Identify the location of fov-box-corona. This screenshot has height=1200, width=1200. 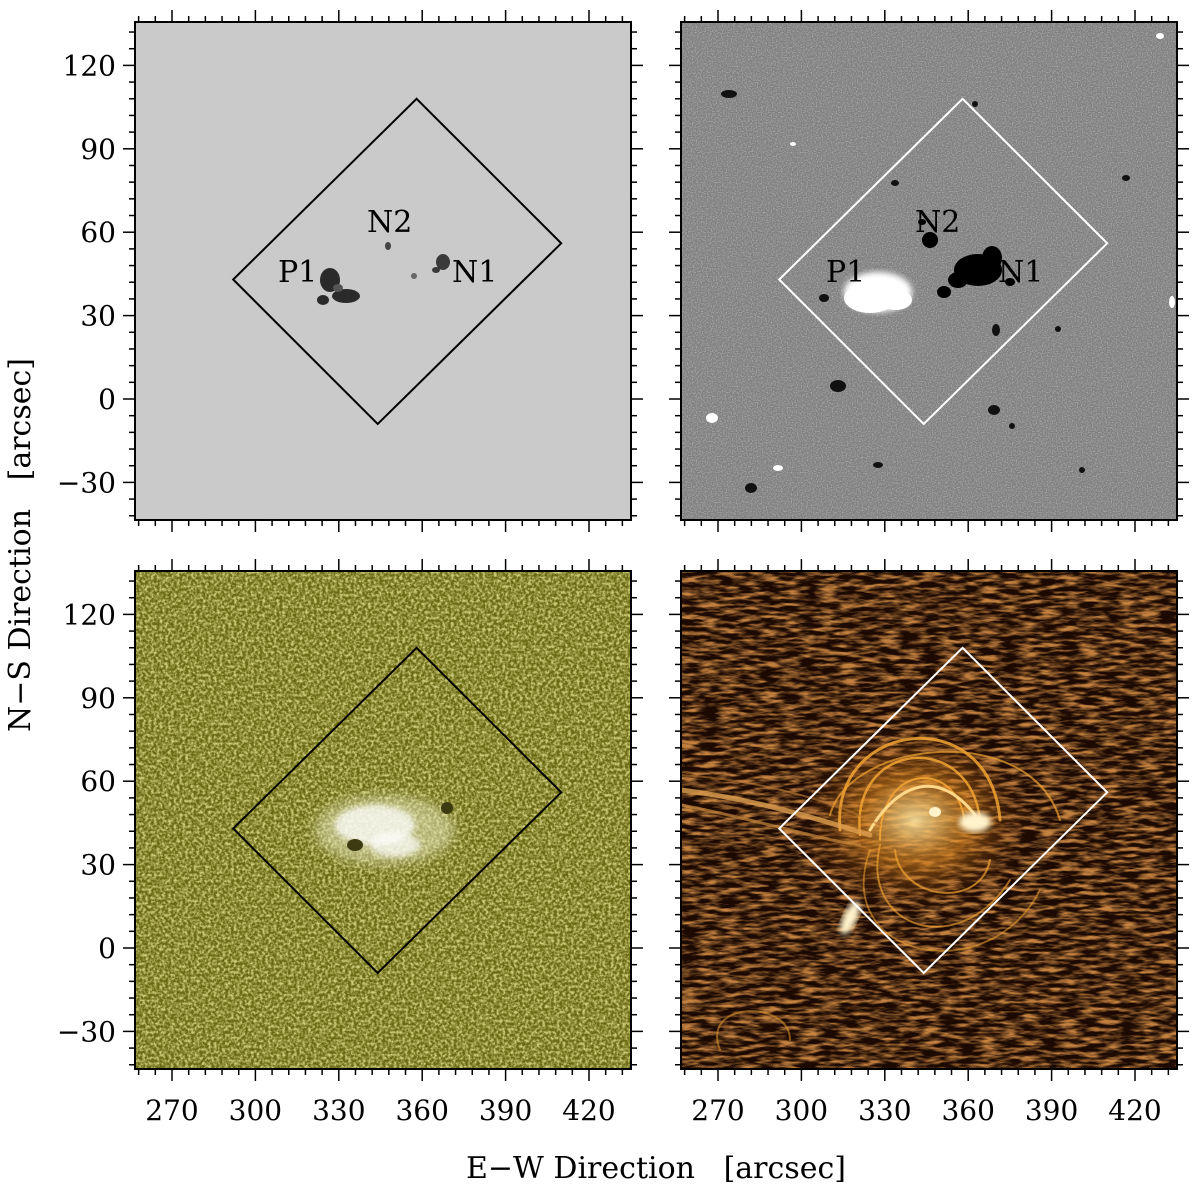
(943, 810).